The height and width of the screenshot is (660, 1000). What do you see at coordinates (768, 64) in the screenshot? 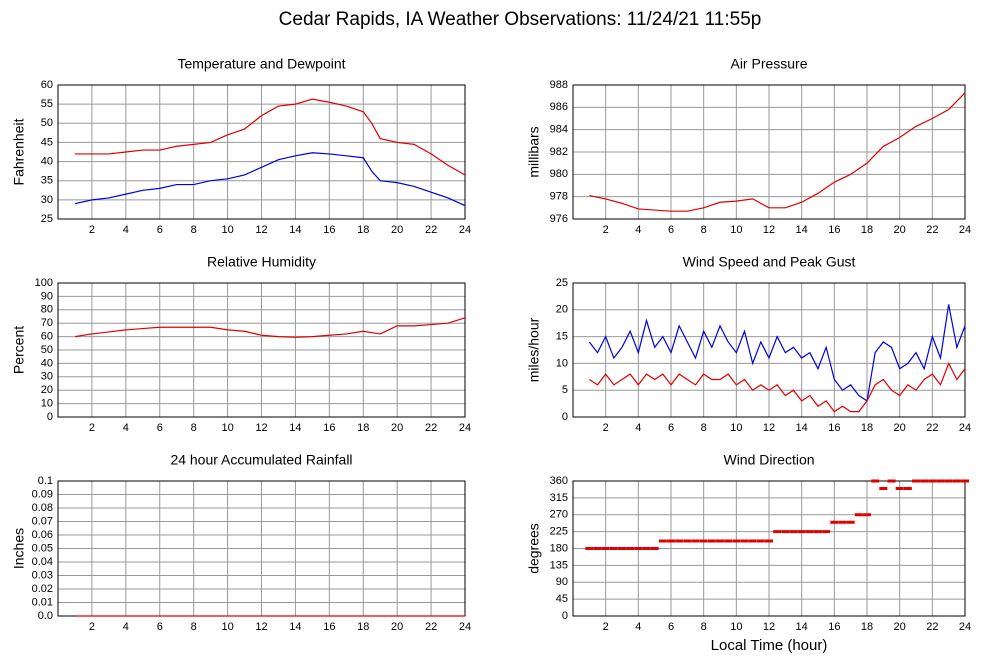
I see `chart-title: Air Pressure` at bounding box center [768, 64].